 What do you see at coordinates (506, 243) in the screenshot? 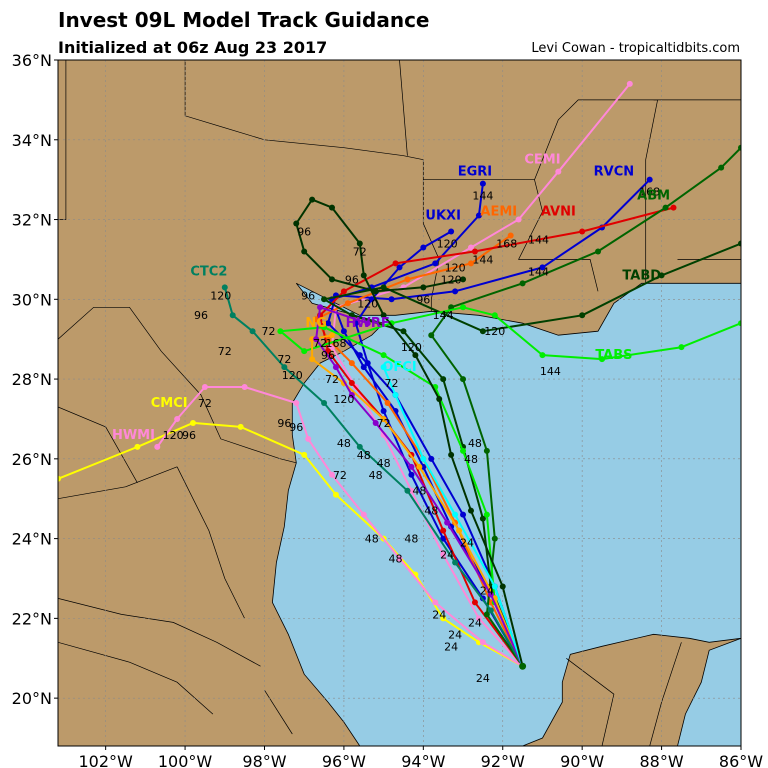
I see `hour-label: 168` at bounding box center [506, 243].